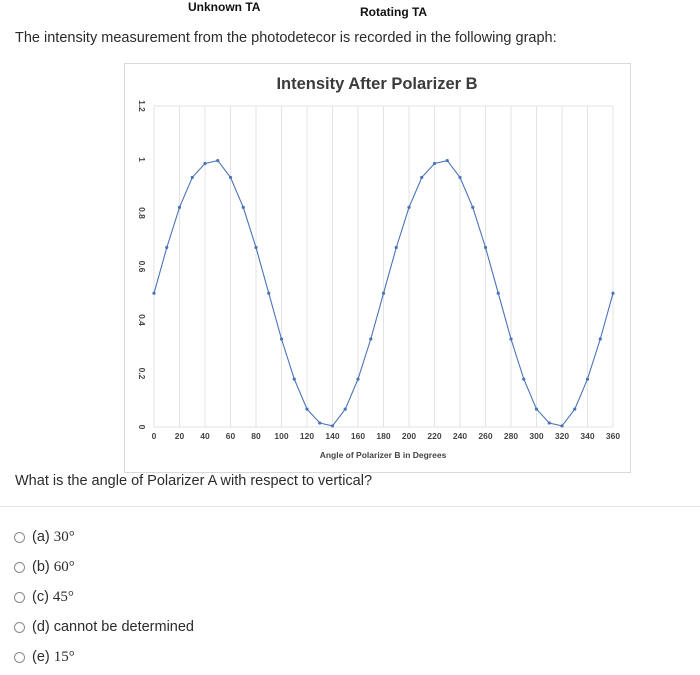 The width and height of the screenshot is (700, 675). What do you see at coordinates (587, 436) in the screenshot?
I see `x-tick-label: 340` at bounding box center [587, 436].